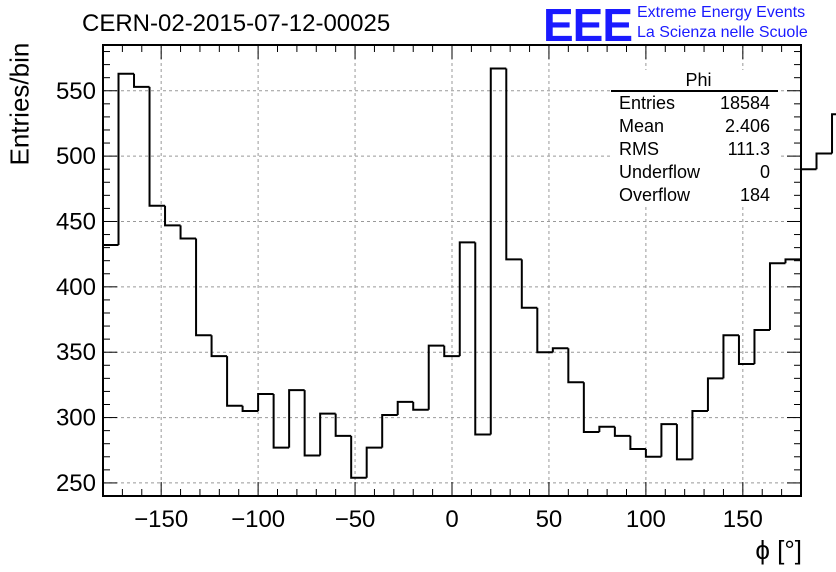  Describe the element at coordinates (778, 550) in the screenshot. I see `x-axis-label: ϕ [°]` at that location.